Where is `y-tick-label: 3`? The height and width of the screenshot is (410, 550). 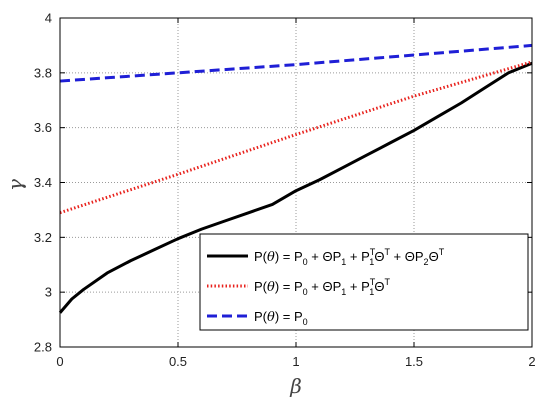 y-tick-label: 3 is located at coordinates (48, 292).